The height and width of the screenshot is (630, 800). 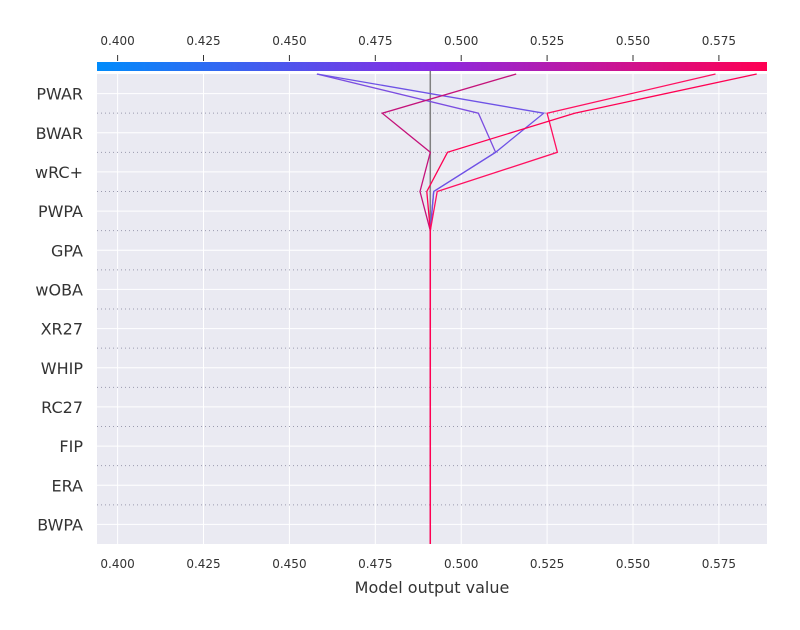 What do you see at coordinates (375, 564) in the screenshot?
I see `x-tick-label-bottom-3: 0.475` at bounding box center [375, 564].